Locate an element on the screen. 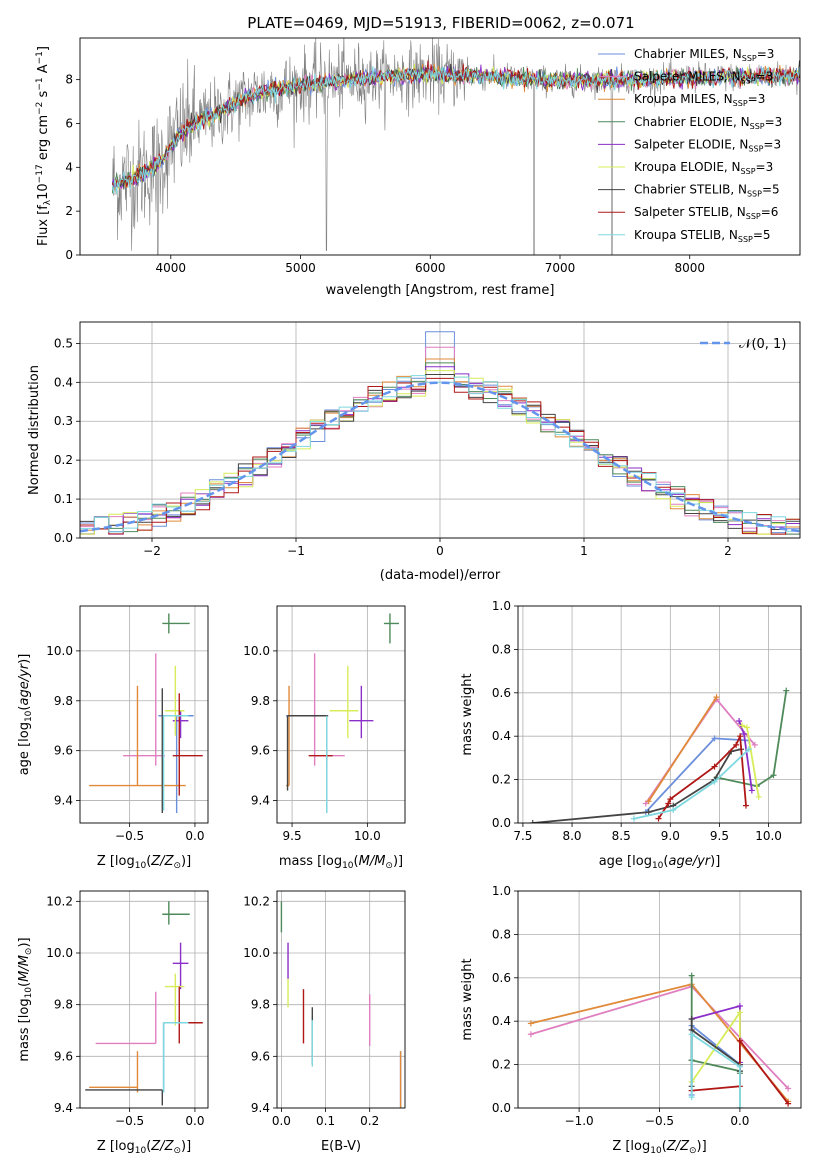 The image size is (819, 1170). series-chabrier-miles is located at coordinates (697, 775).